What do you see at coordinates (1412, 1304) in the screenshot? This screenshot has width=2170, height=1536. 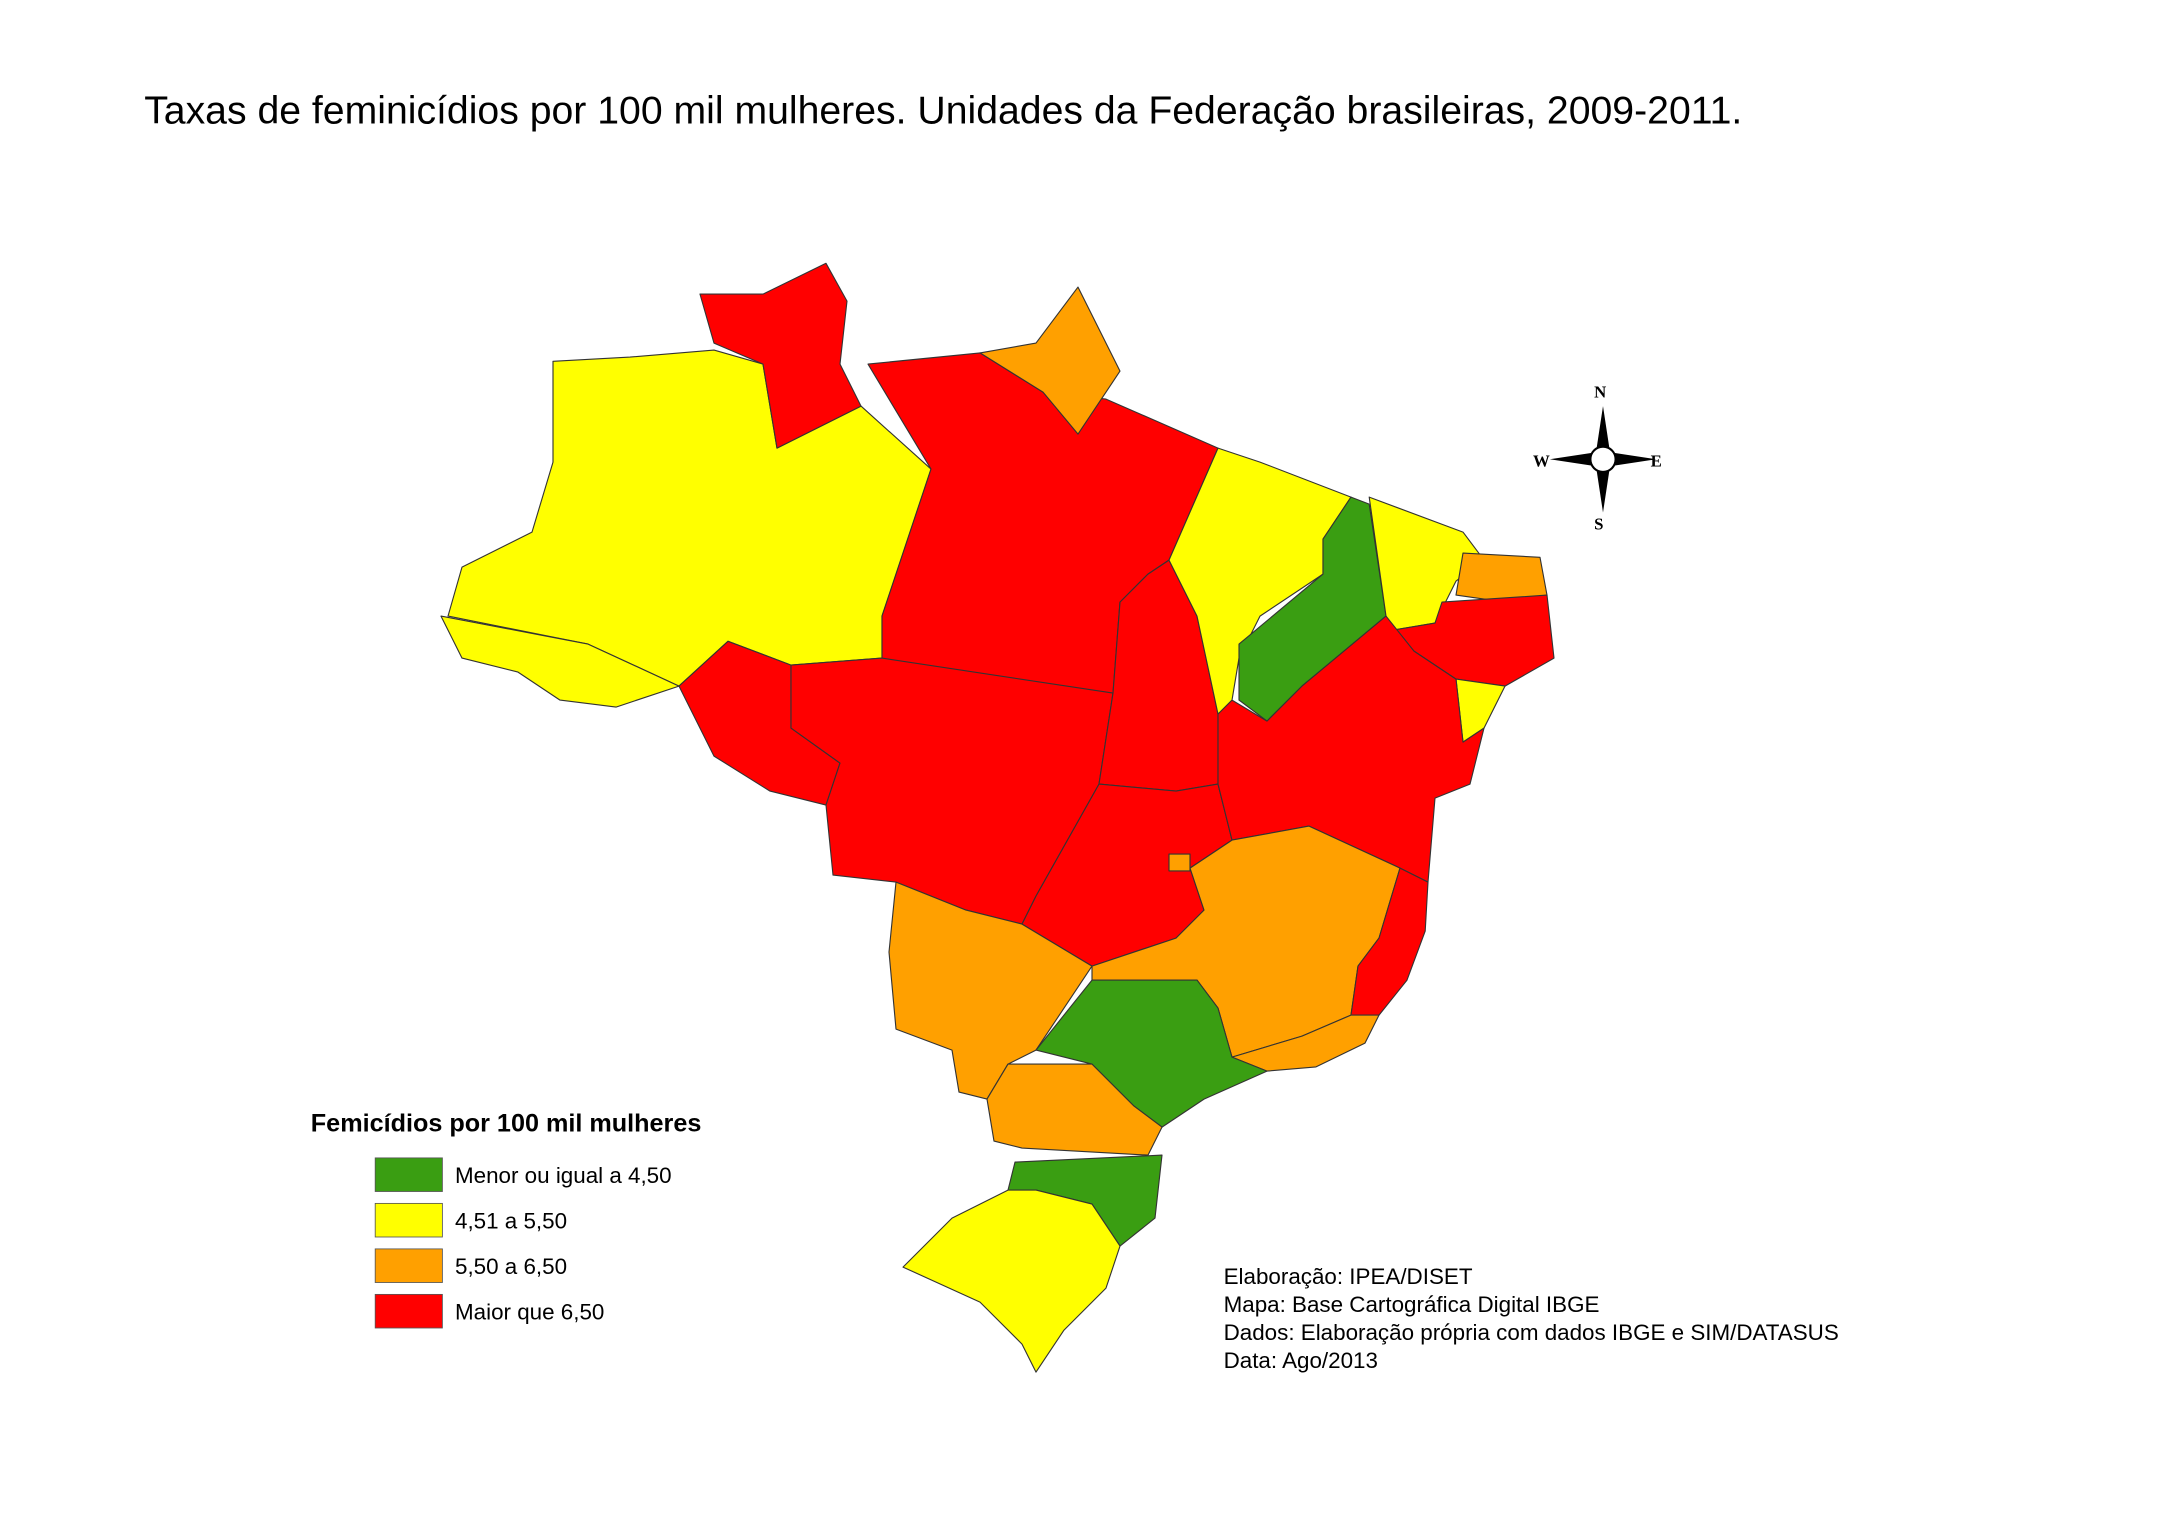 I see `credit-line: Mapa: Base Cartográfica Digital IBGE` at bounding box center [1412, 1304].